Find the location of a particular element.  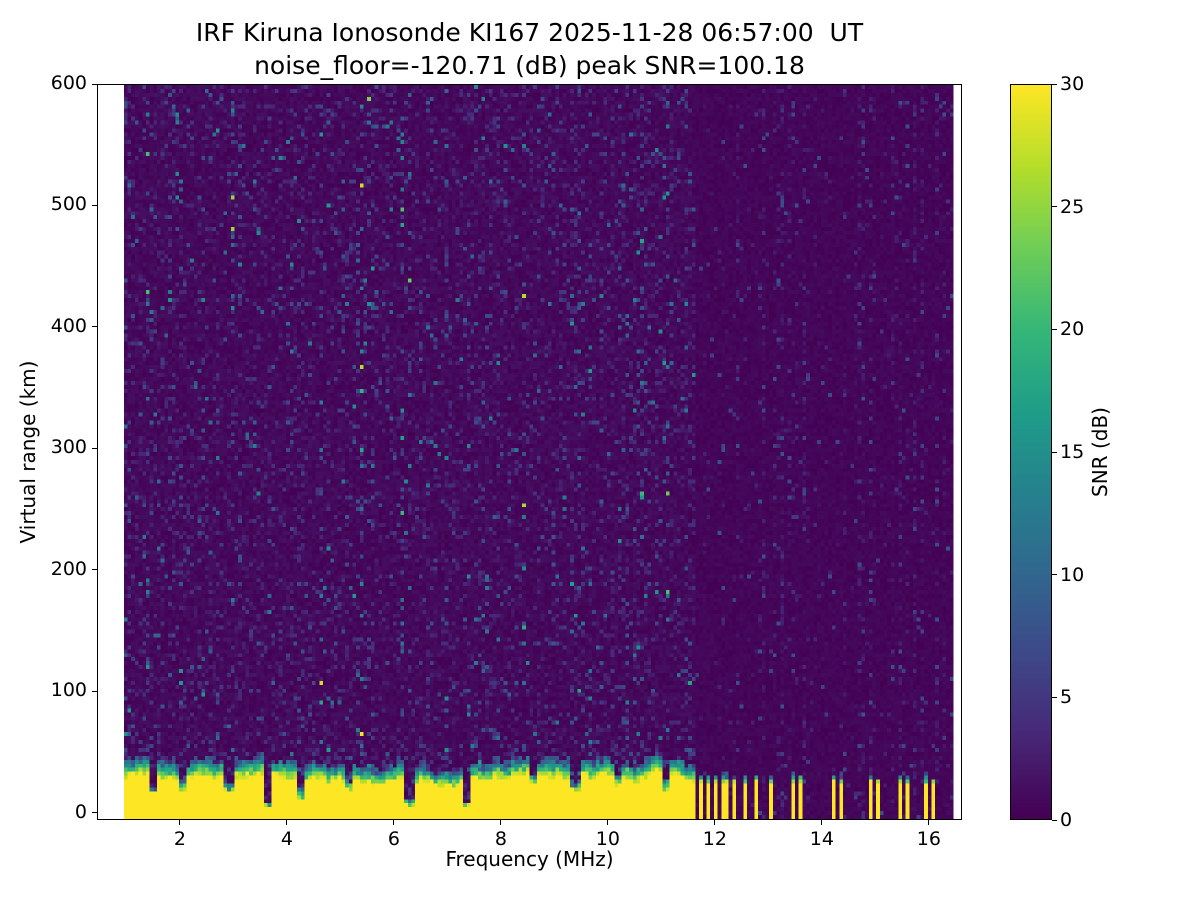

y-tick-label: 400 is located at coordinates (68, 325).